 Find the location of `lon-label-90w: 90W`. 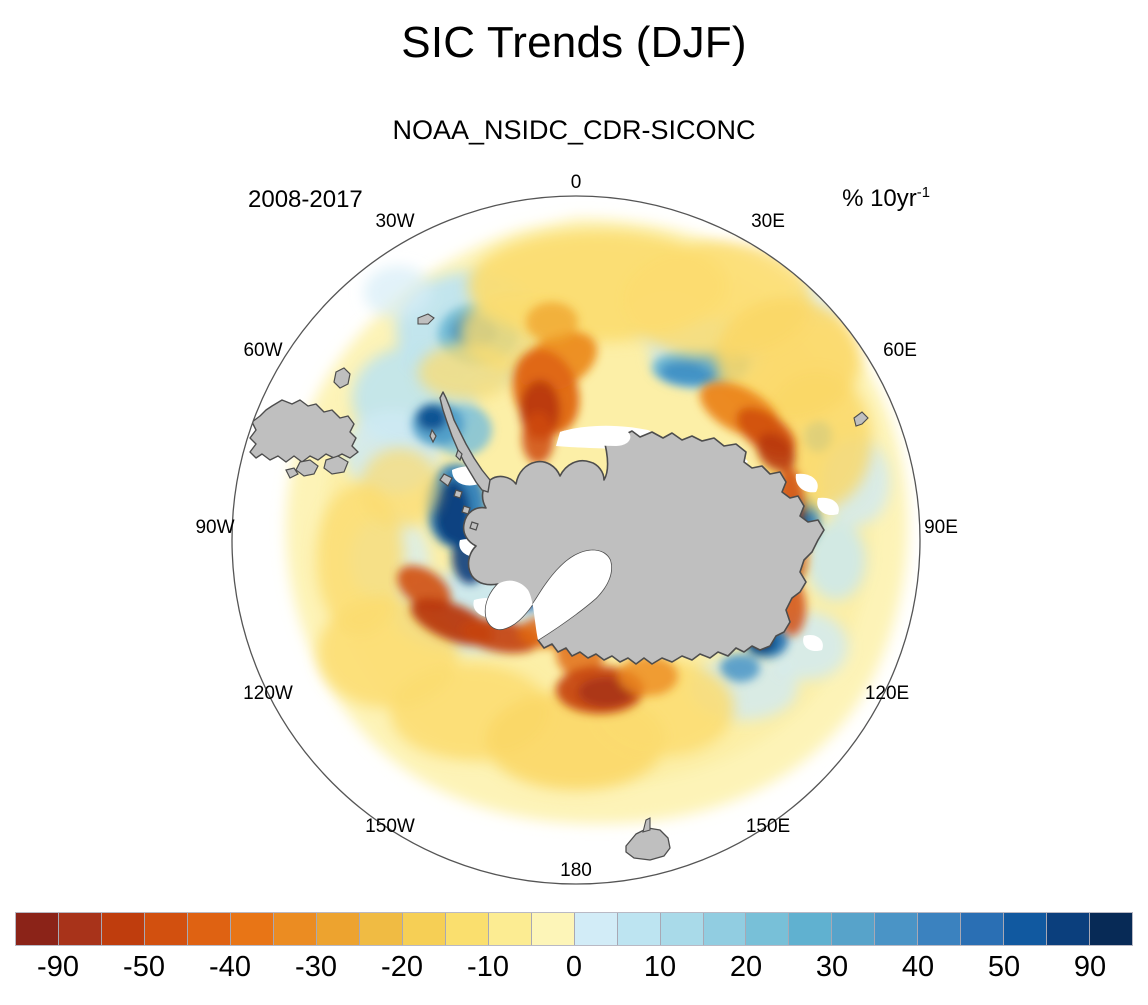

lon-label-90w: 90W is located at coordinates (215, 527).